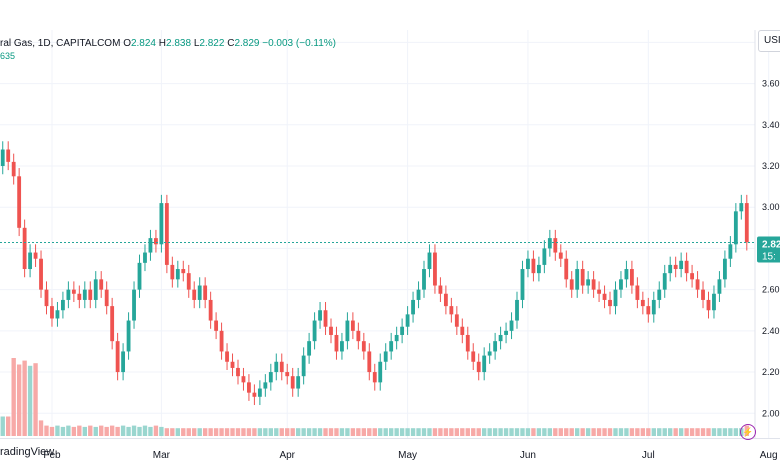 This screenshot has width=780, height=470. What do you see at coordinates (771, 244) in the screenshot?
I see `current-price-value: 2.82` at bounding box center [771, 244].